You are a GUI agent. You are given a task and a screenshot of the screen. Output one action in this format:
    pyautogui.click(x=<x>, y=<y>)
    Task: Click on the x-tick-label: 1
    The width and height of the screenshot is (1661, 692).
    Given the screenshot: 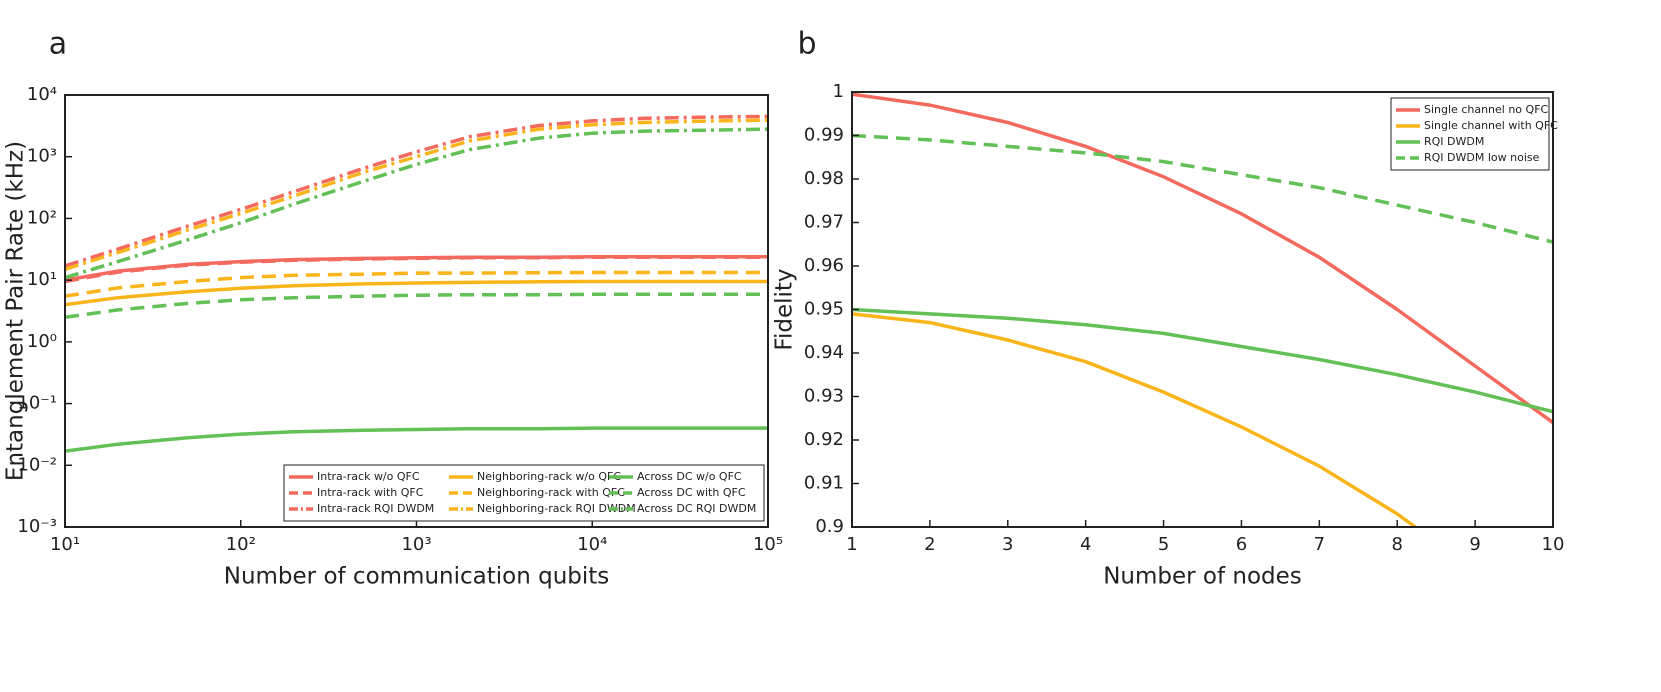 What is the action you would take?
    pyautogui.click(x=851, y=544)
    